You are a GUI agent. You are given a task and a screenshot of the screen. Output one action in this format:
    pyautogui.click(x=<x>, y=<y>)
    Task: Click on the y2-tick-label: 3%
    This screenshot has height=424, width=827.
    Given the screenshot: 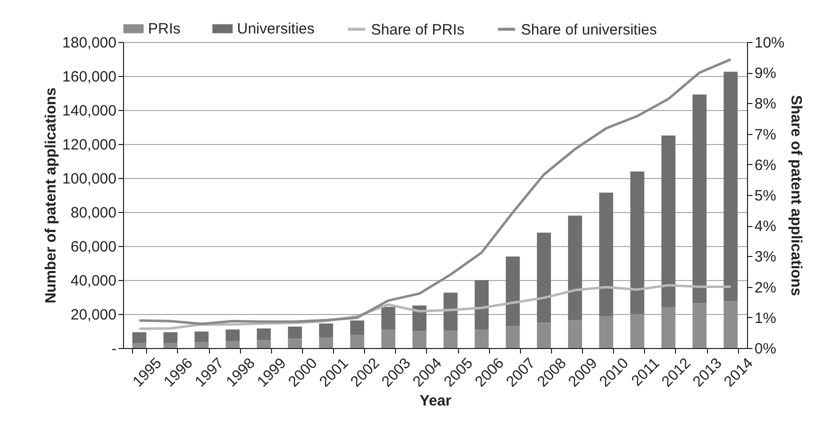 What is the action you would take?
    pyautogui.click(x=765, y=257)
    